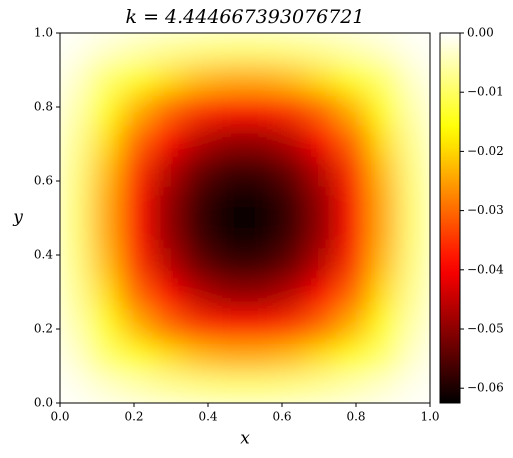 This screenshot has width=513, height=458. I want to click on colorbar-tick-label: −0.05, so click(485, 329).